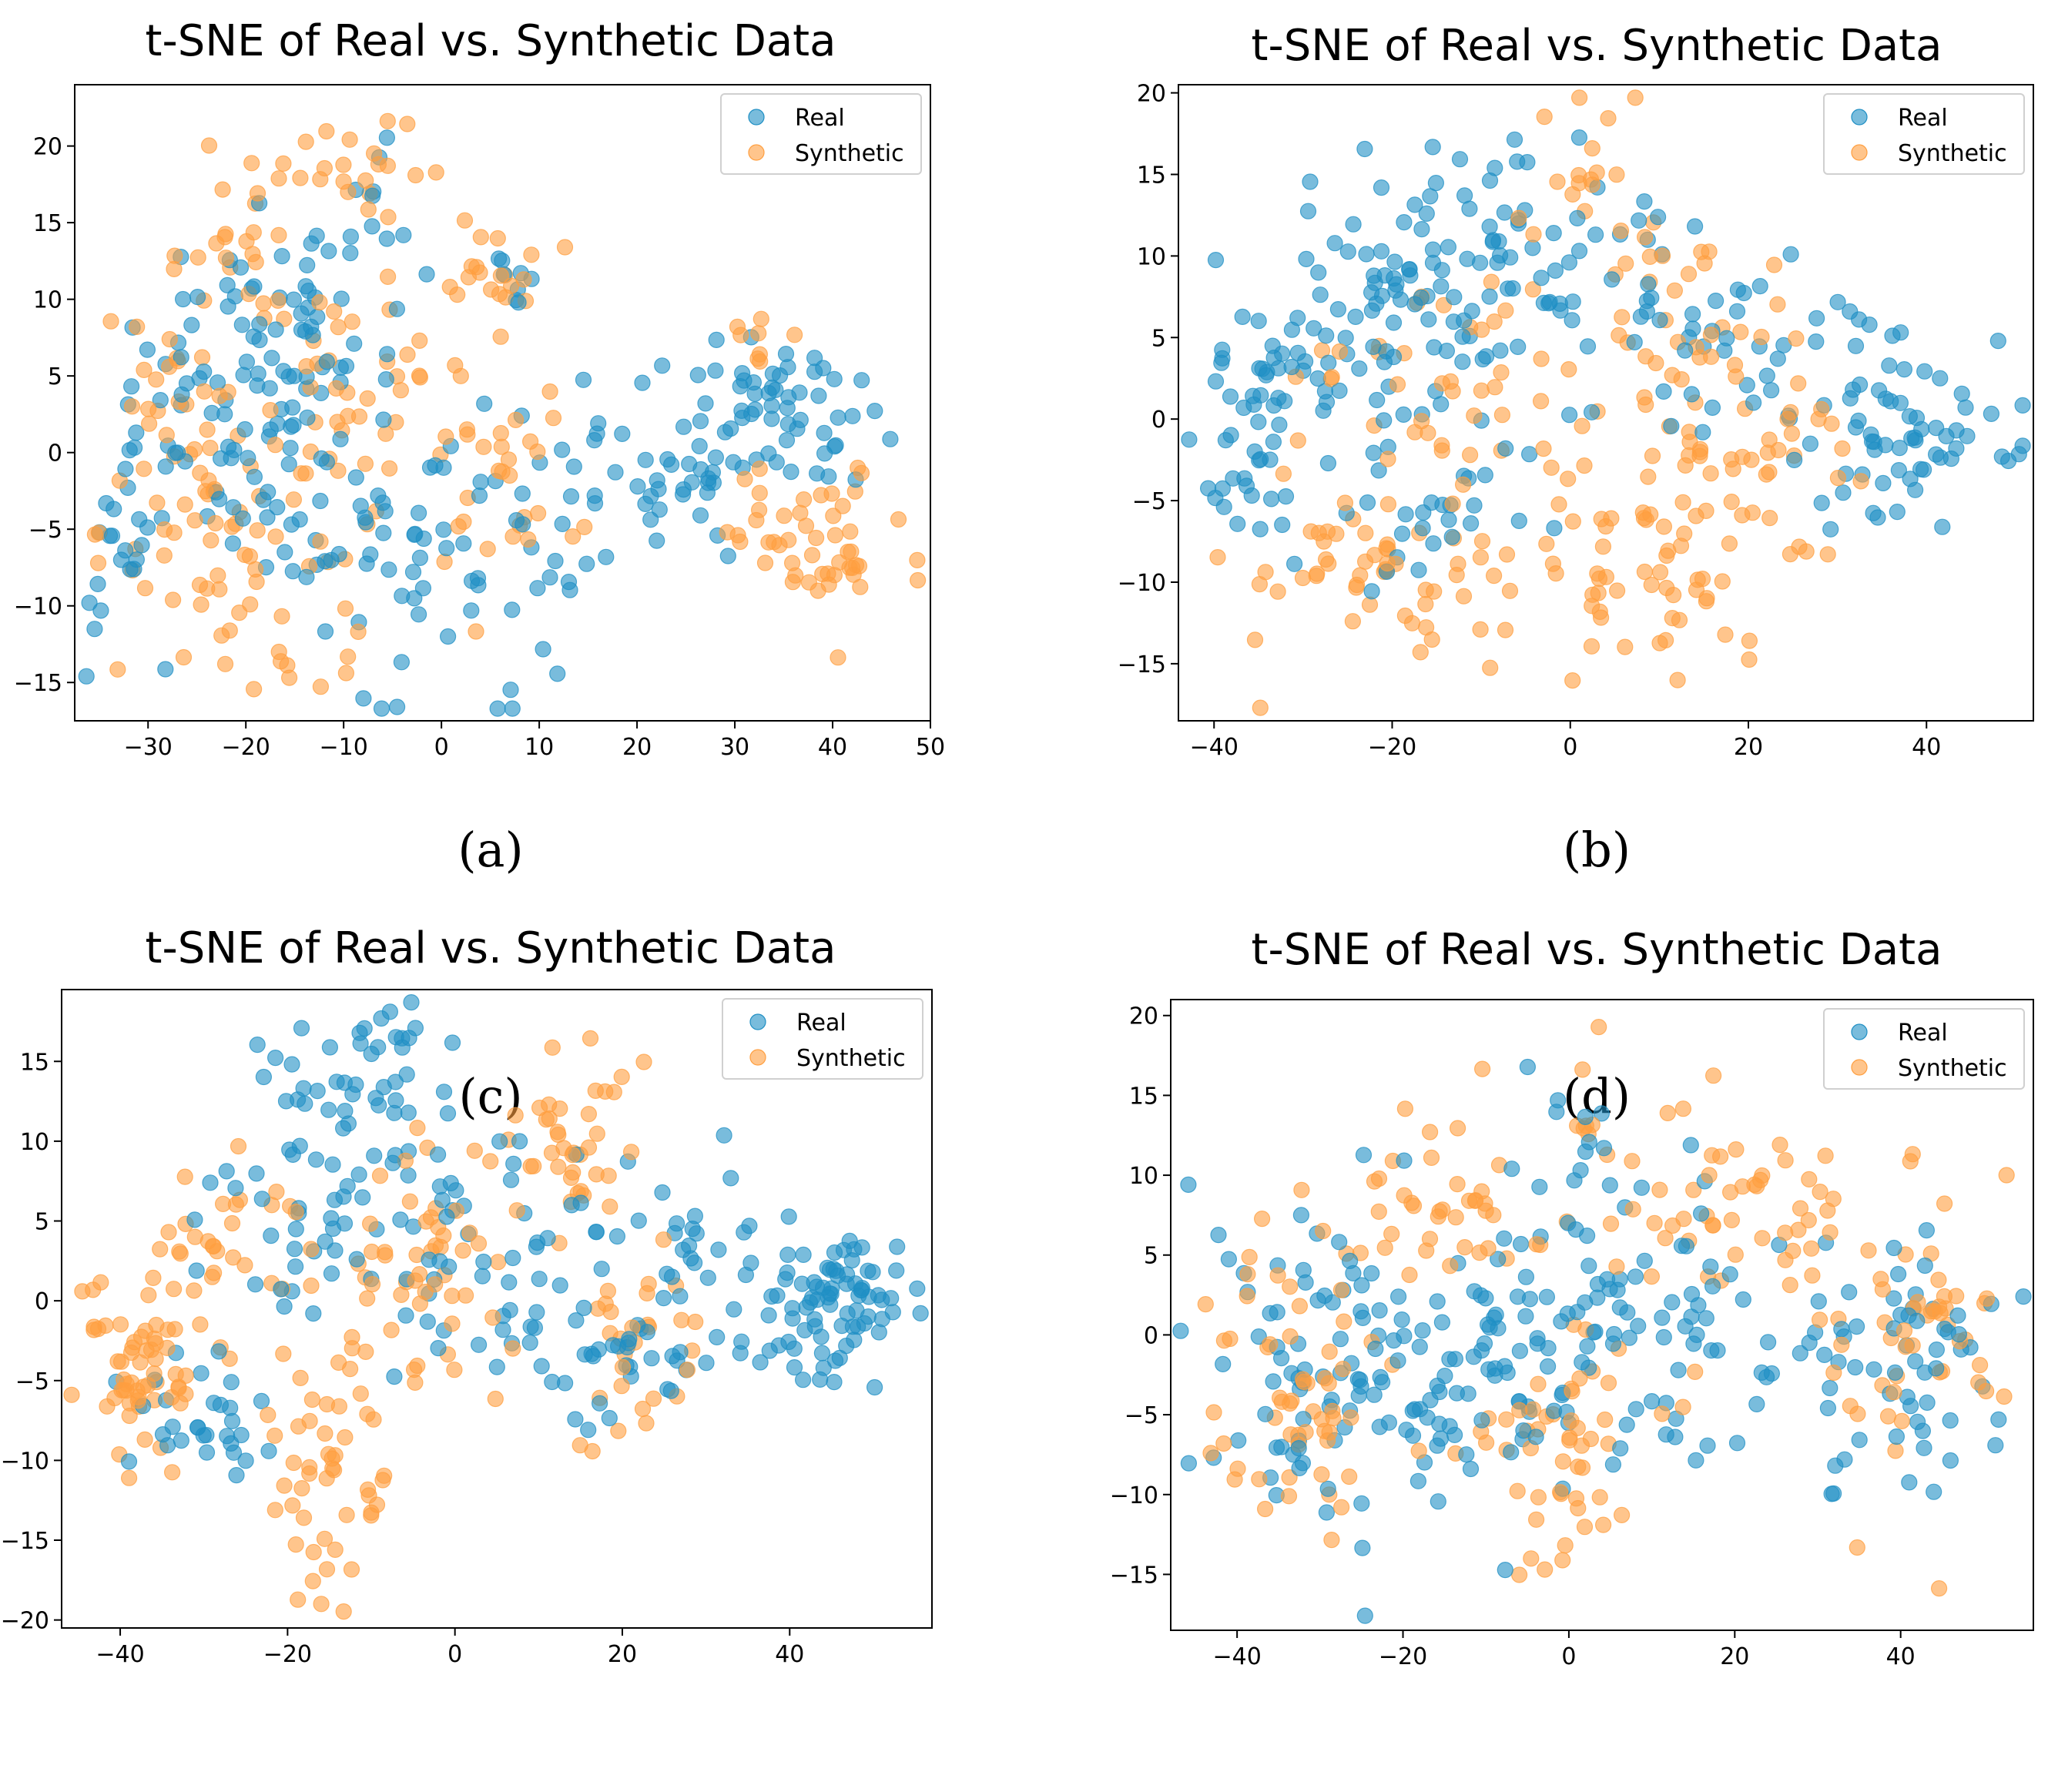 This screenshot has width=2048, height=1792. Describe the element at coordinates (1142, 583) in the screenshot. I see `y-tick-label: −10` at that location.